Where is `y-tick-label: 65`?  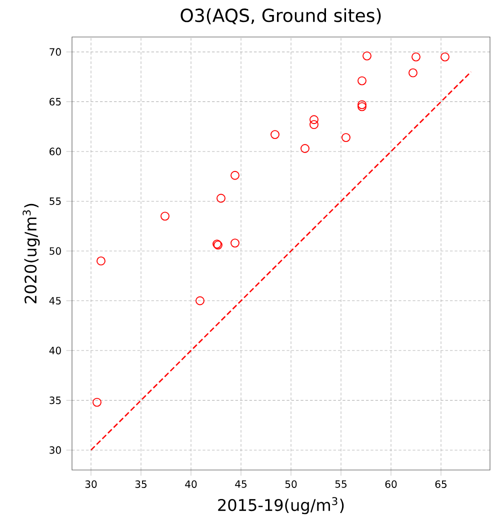 y-tick-label: 65 is located at coordinates (55, 102).